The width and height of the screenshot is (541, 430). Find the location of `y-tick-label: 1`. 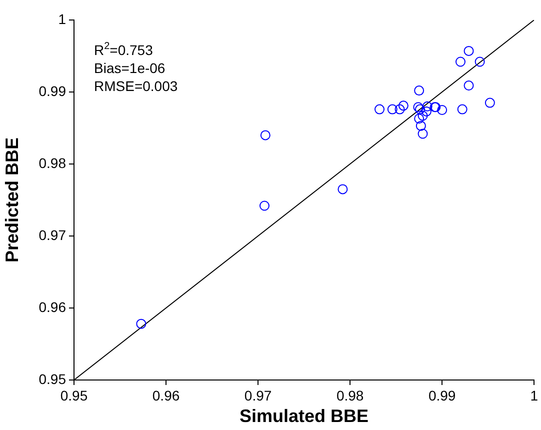

y-tick-label: 1 is located at coordinates (62, 18).